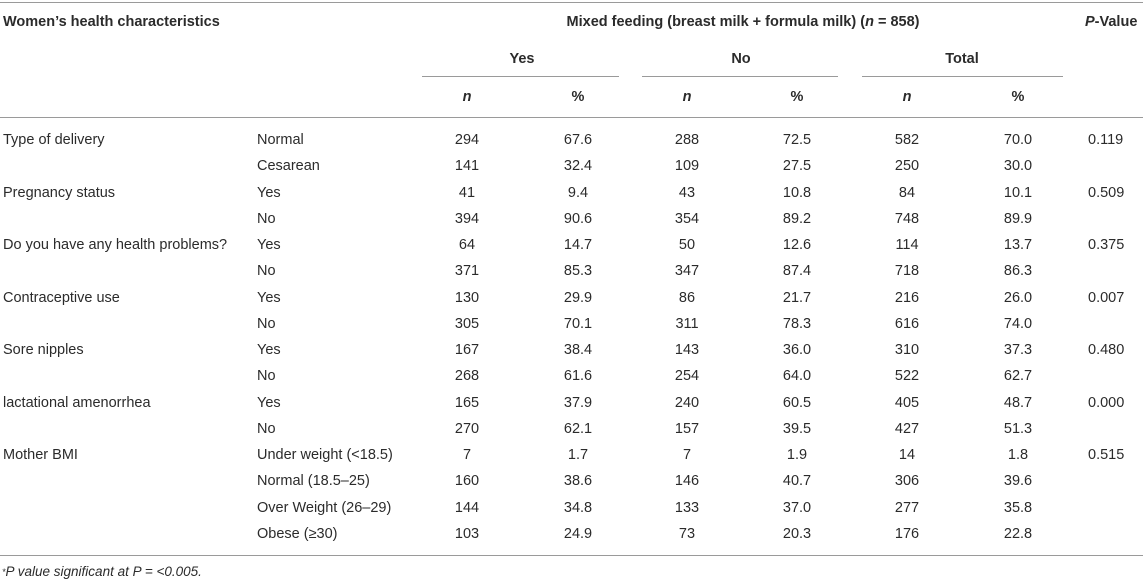 The width and height of the screenshot is (1143, 584). Describe the element at coordinates (1018, 140) in the screenshot. I see `total-pct-cell: 70.0` at that location.